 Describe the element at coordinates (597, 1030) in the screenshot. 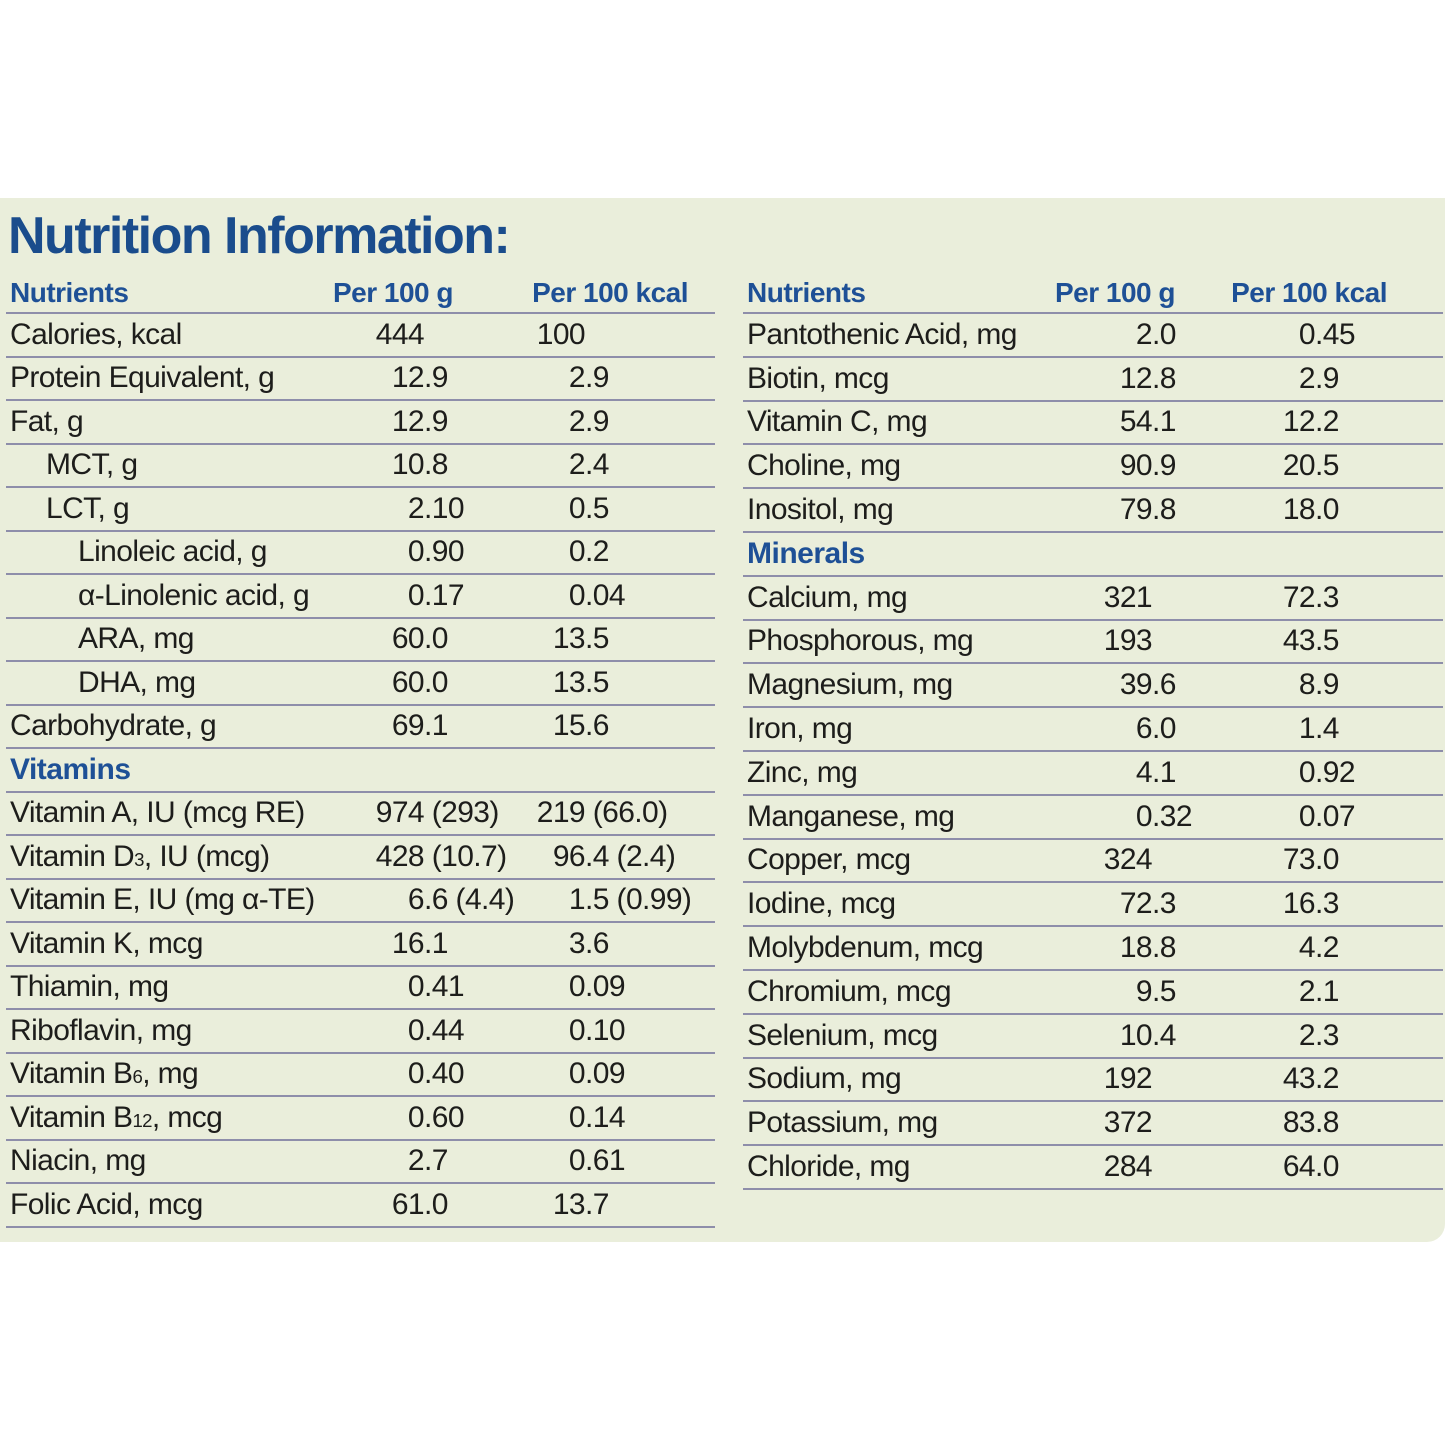

I see `per-100kcal-value: 0.10` at that location.